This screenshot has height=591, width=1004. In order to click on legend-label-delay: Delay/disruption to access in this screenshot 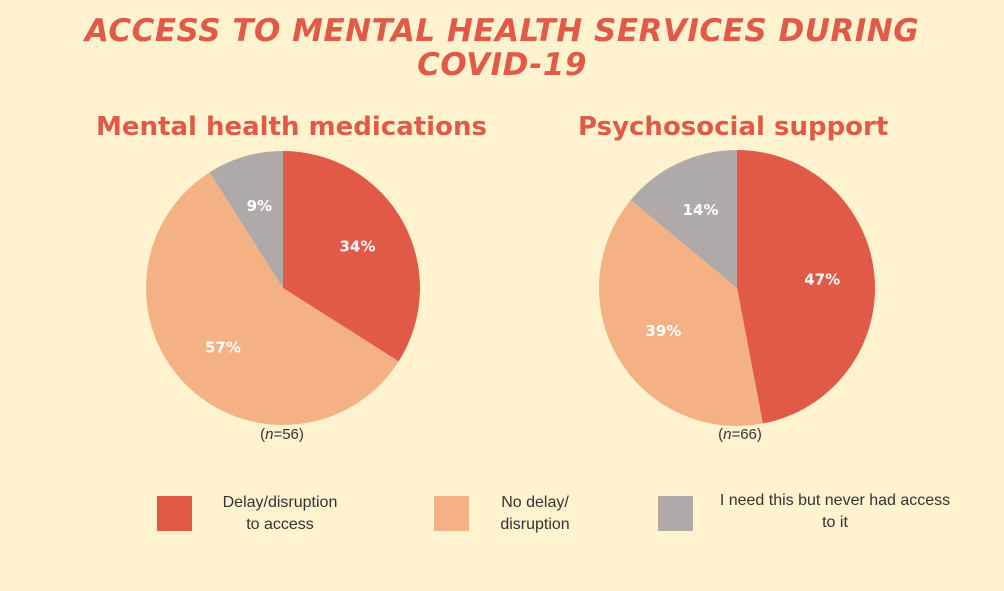, I will do `click(280, 513)`.